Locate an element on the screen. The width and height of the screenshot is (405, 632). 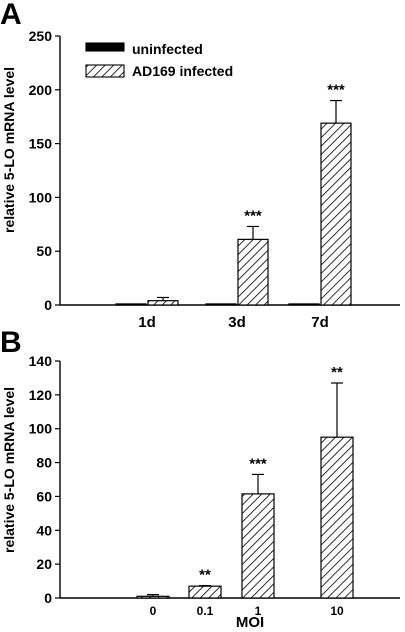
x-tick-label: 0.1 is located at coordinates (205, 611).